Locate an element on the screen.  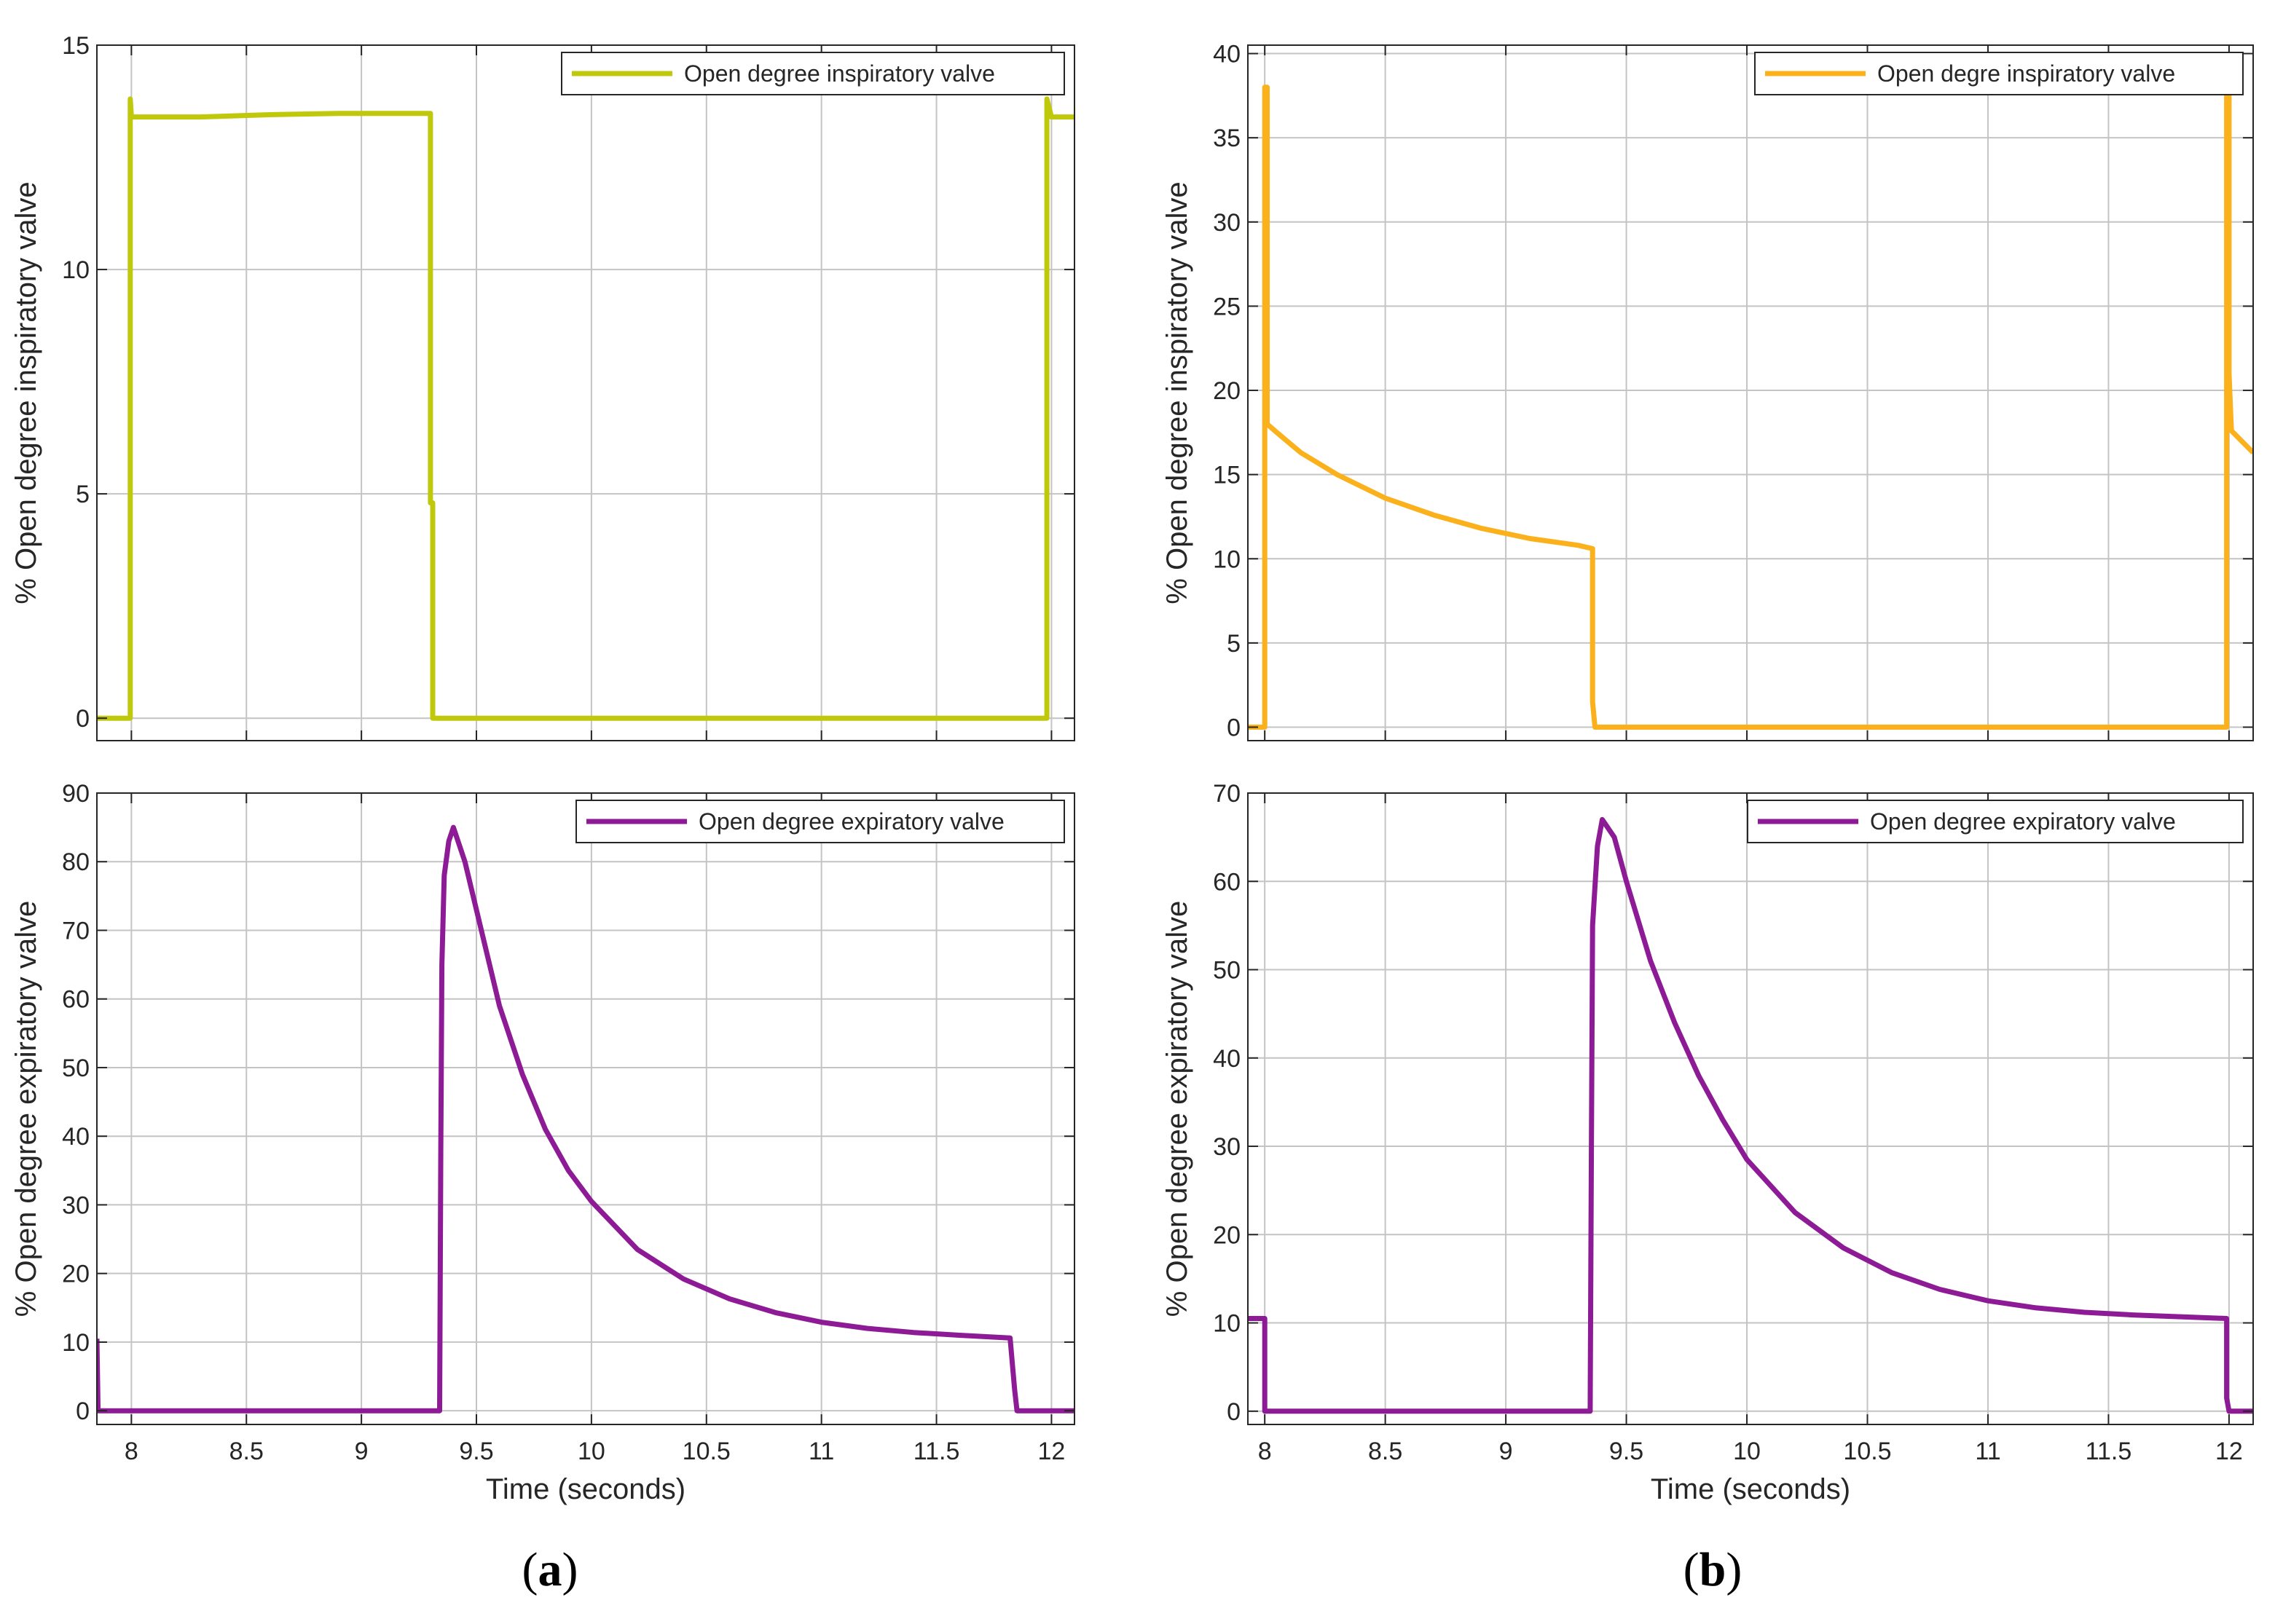
panel-label-a: (a) is located at coordinates (550, 1570).